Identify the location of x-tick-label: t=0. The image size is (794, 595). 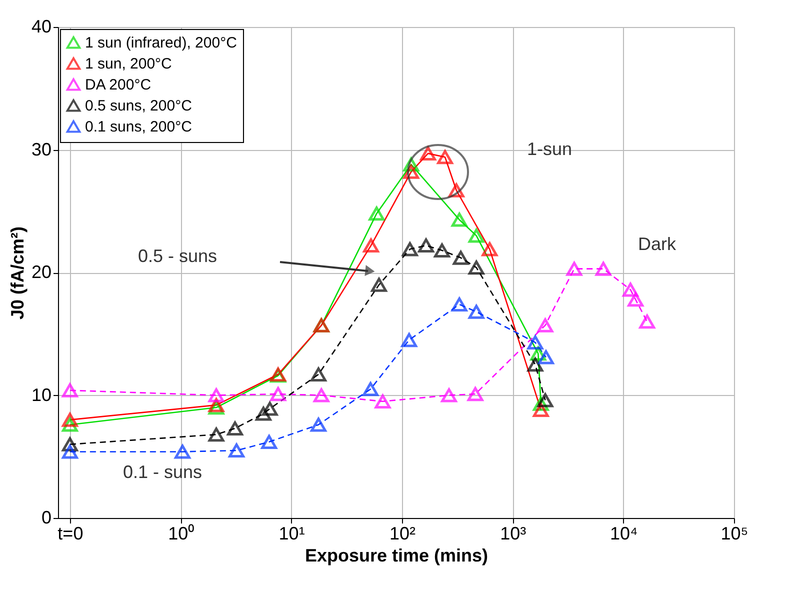
(71, 534).